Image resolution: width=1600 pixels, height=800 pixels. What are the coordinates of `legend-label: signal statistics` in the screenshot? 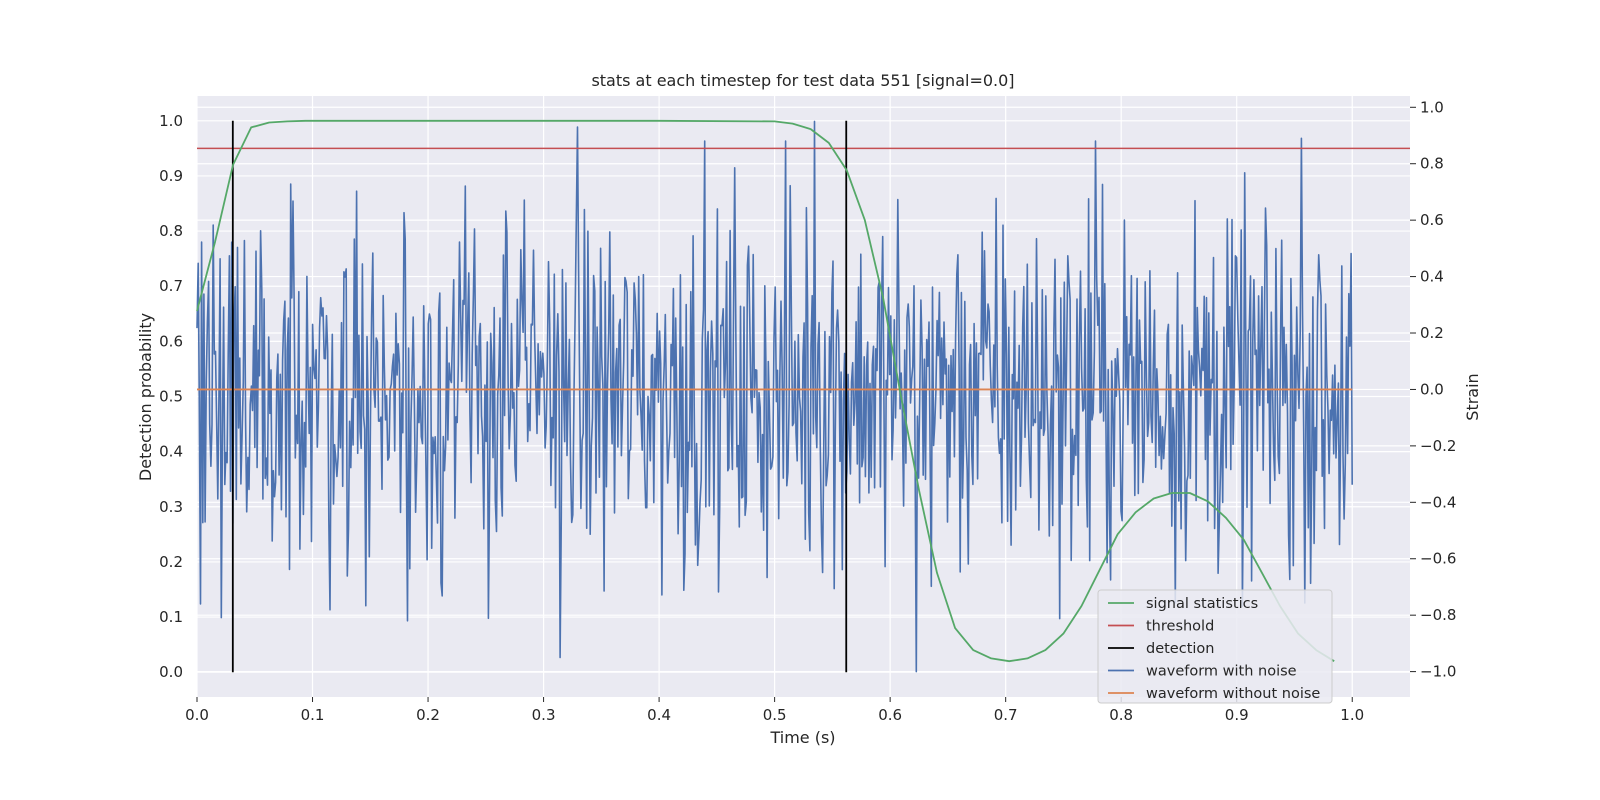 It's located at (1202, 604).